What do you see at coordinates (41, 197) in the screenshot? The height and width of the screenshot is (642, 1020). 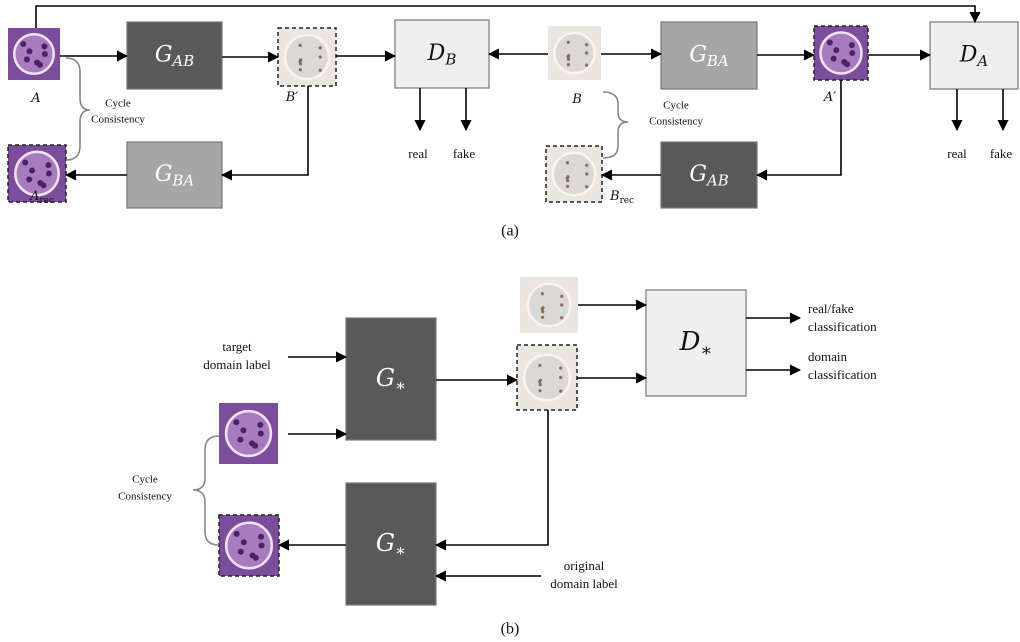 I see `symbol-label: Arec` at bounding box center [41, 197].